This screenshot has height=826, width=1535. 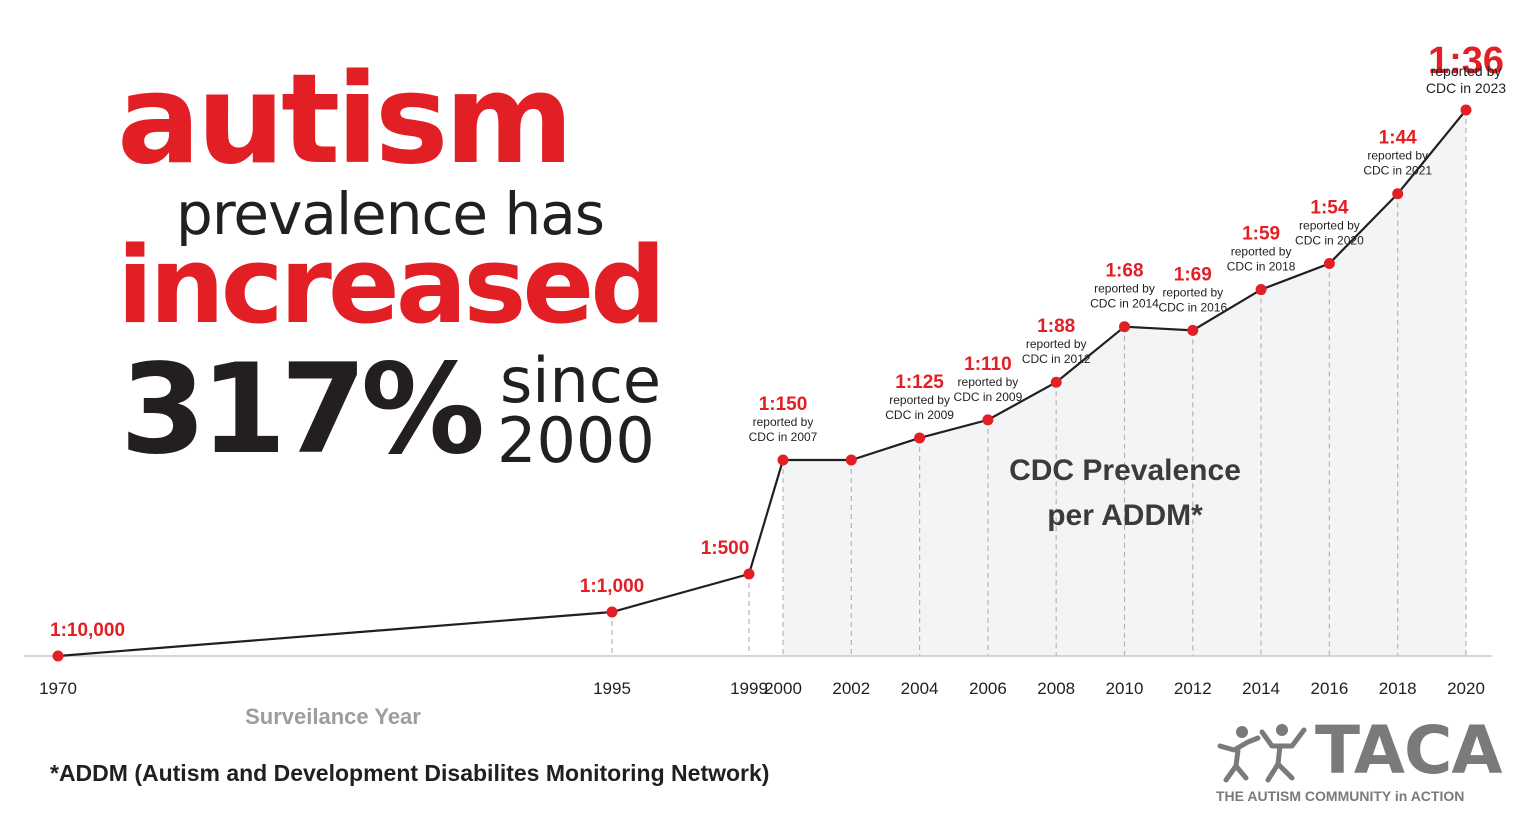 I want to click on note-label-2016-b: CDC in 2020, so click(x=1329, y=241).